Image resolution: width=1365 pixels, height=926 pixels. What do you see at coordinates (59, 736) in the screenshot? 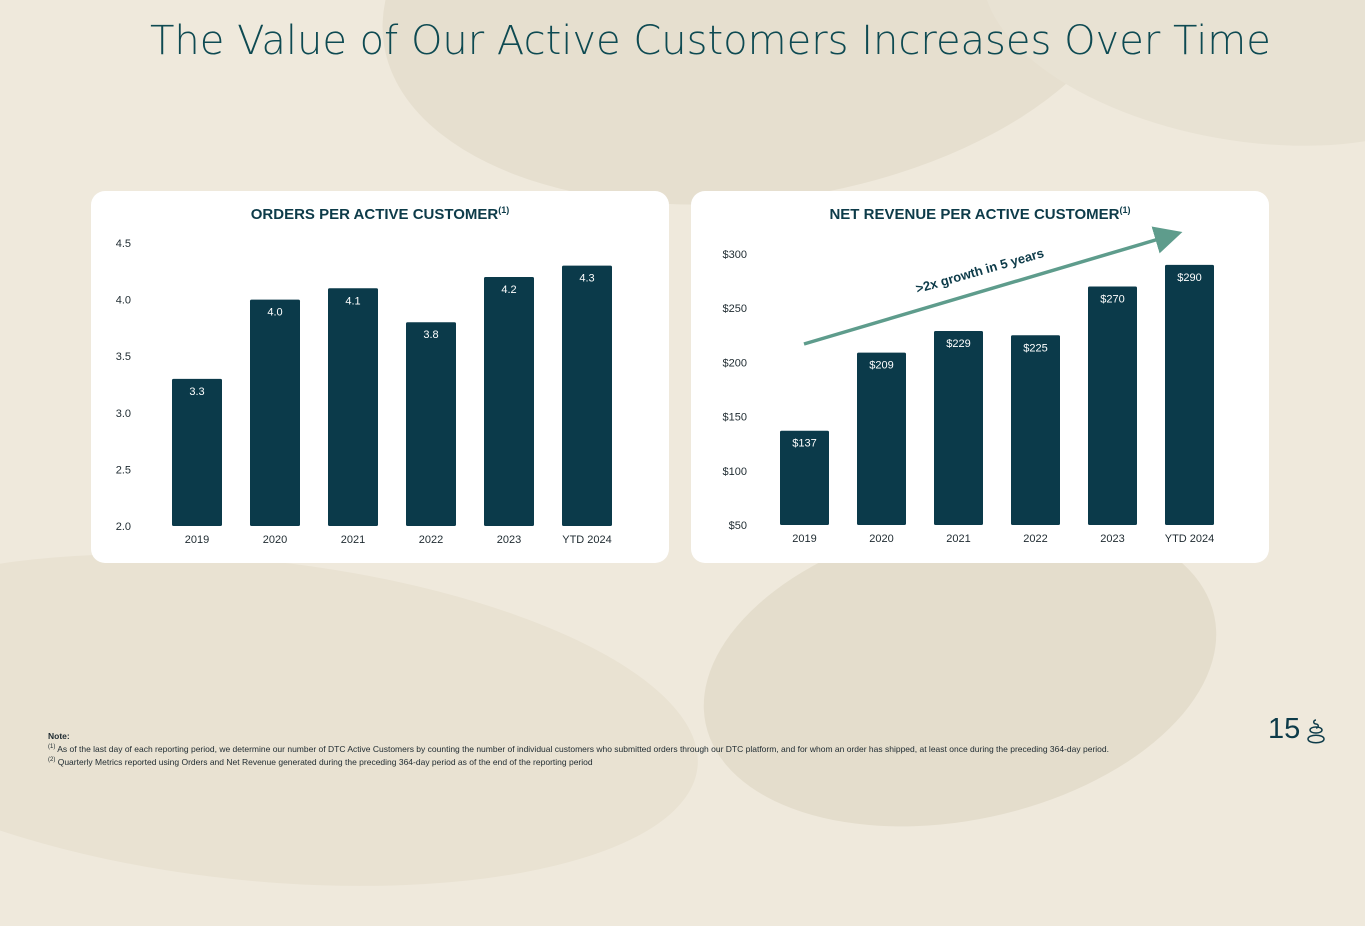
I see `footnote-heading: Note:` at bounding box center [59, 736].